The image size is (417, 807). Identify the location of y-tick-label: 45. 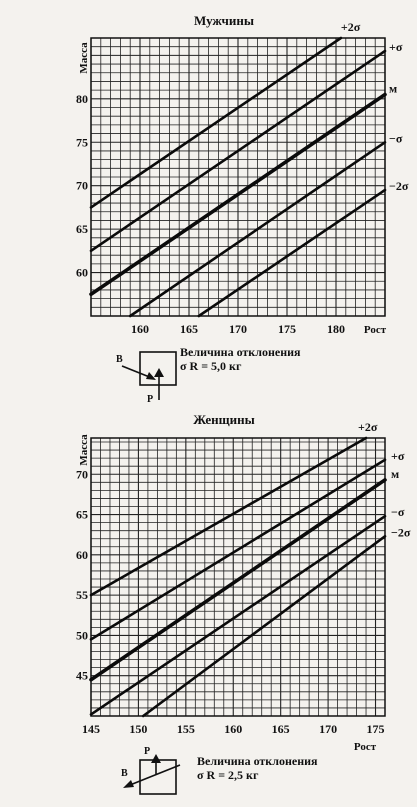
(82, 676).